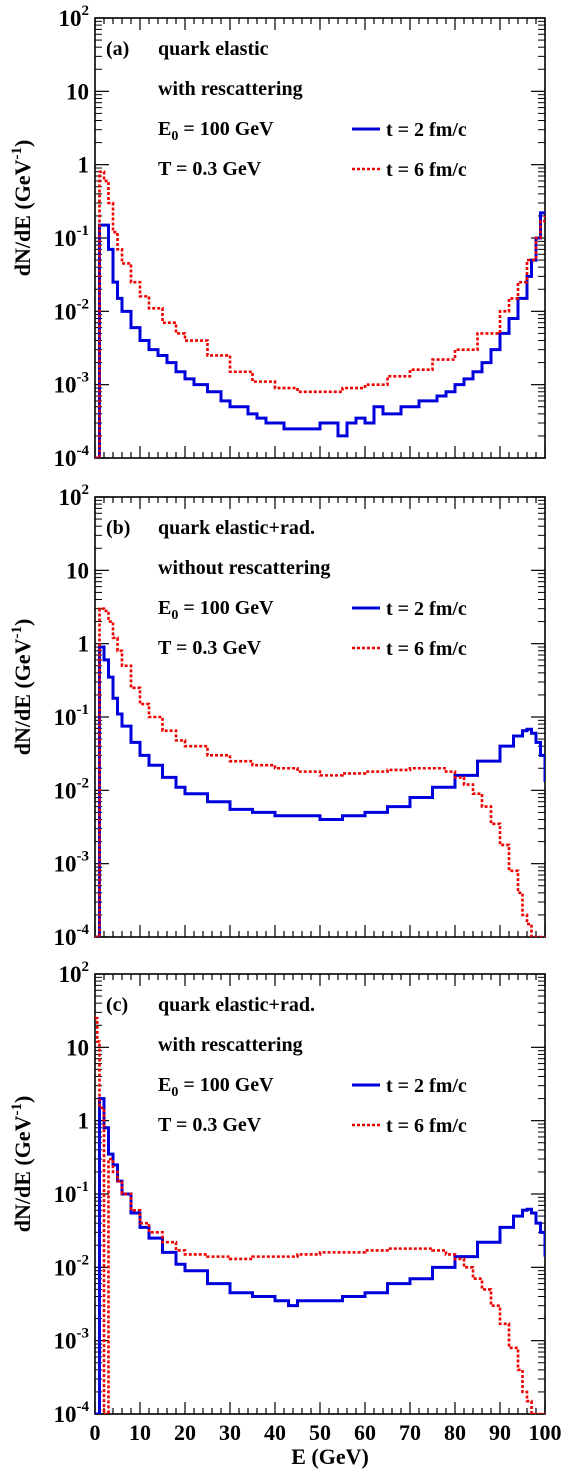 Image resolution: width=569 pixels, height=1469 pixels. I want to click on x-tick-label: 80, so click(455, 1432).